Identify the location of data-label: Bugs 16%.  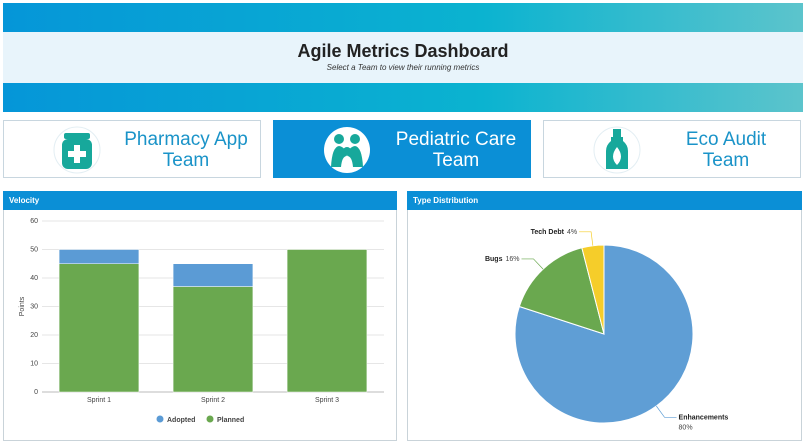
(502, 259).